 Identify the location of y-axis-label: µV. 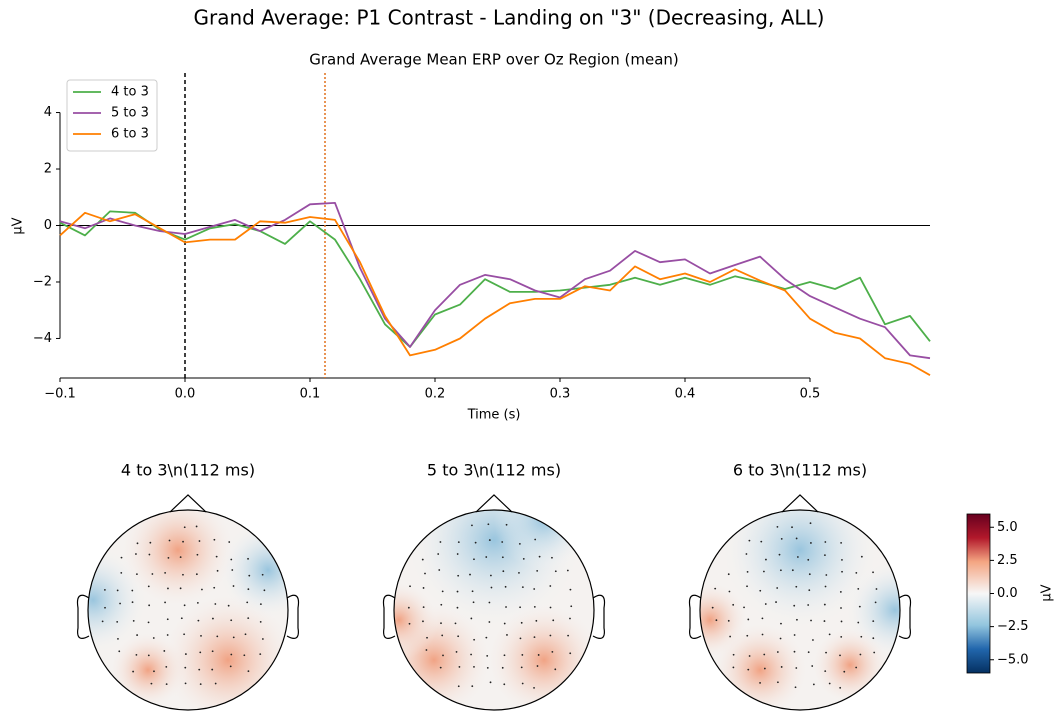
(18, 225).